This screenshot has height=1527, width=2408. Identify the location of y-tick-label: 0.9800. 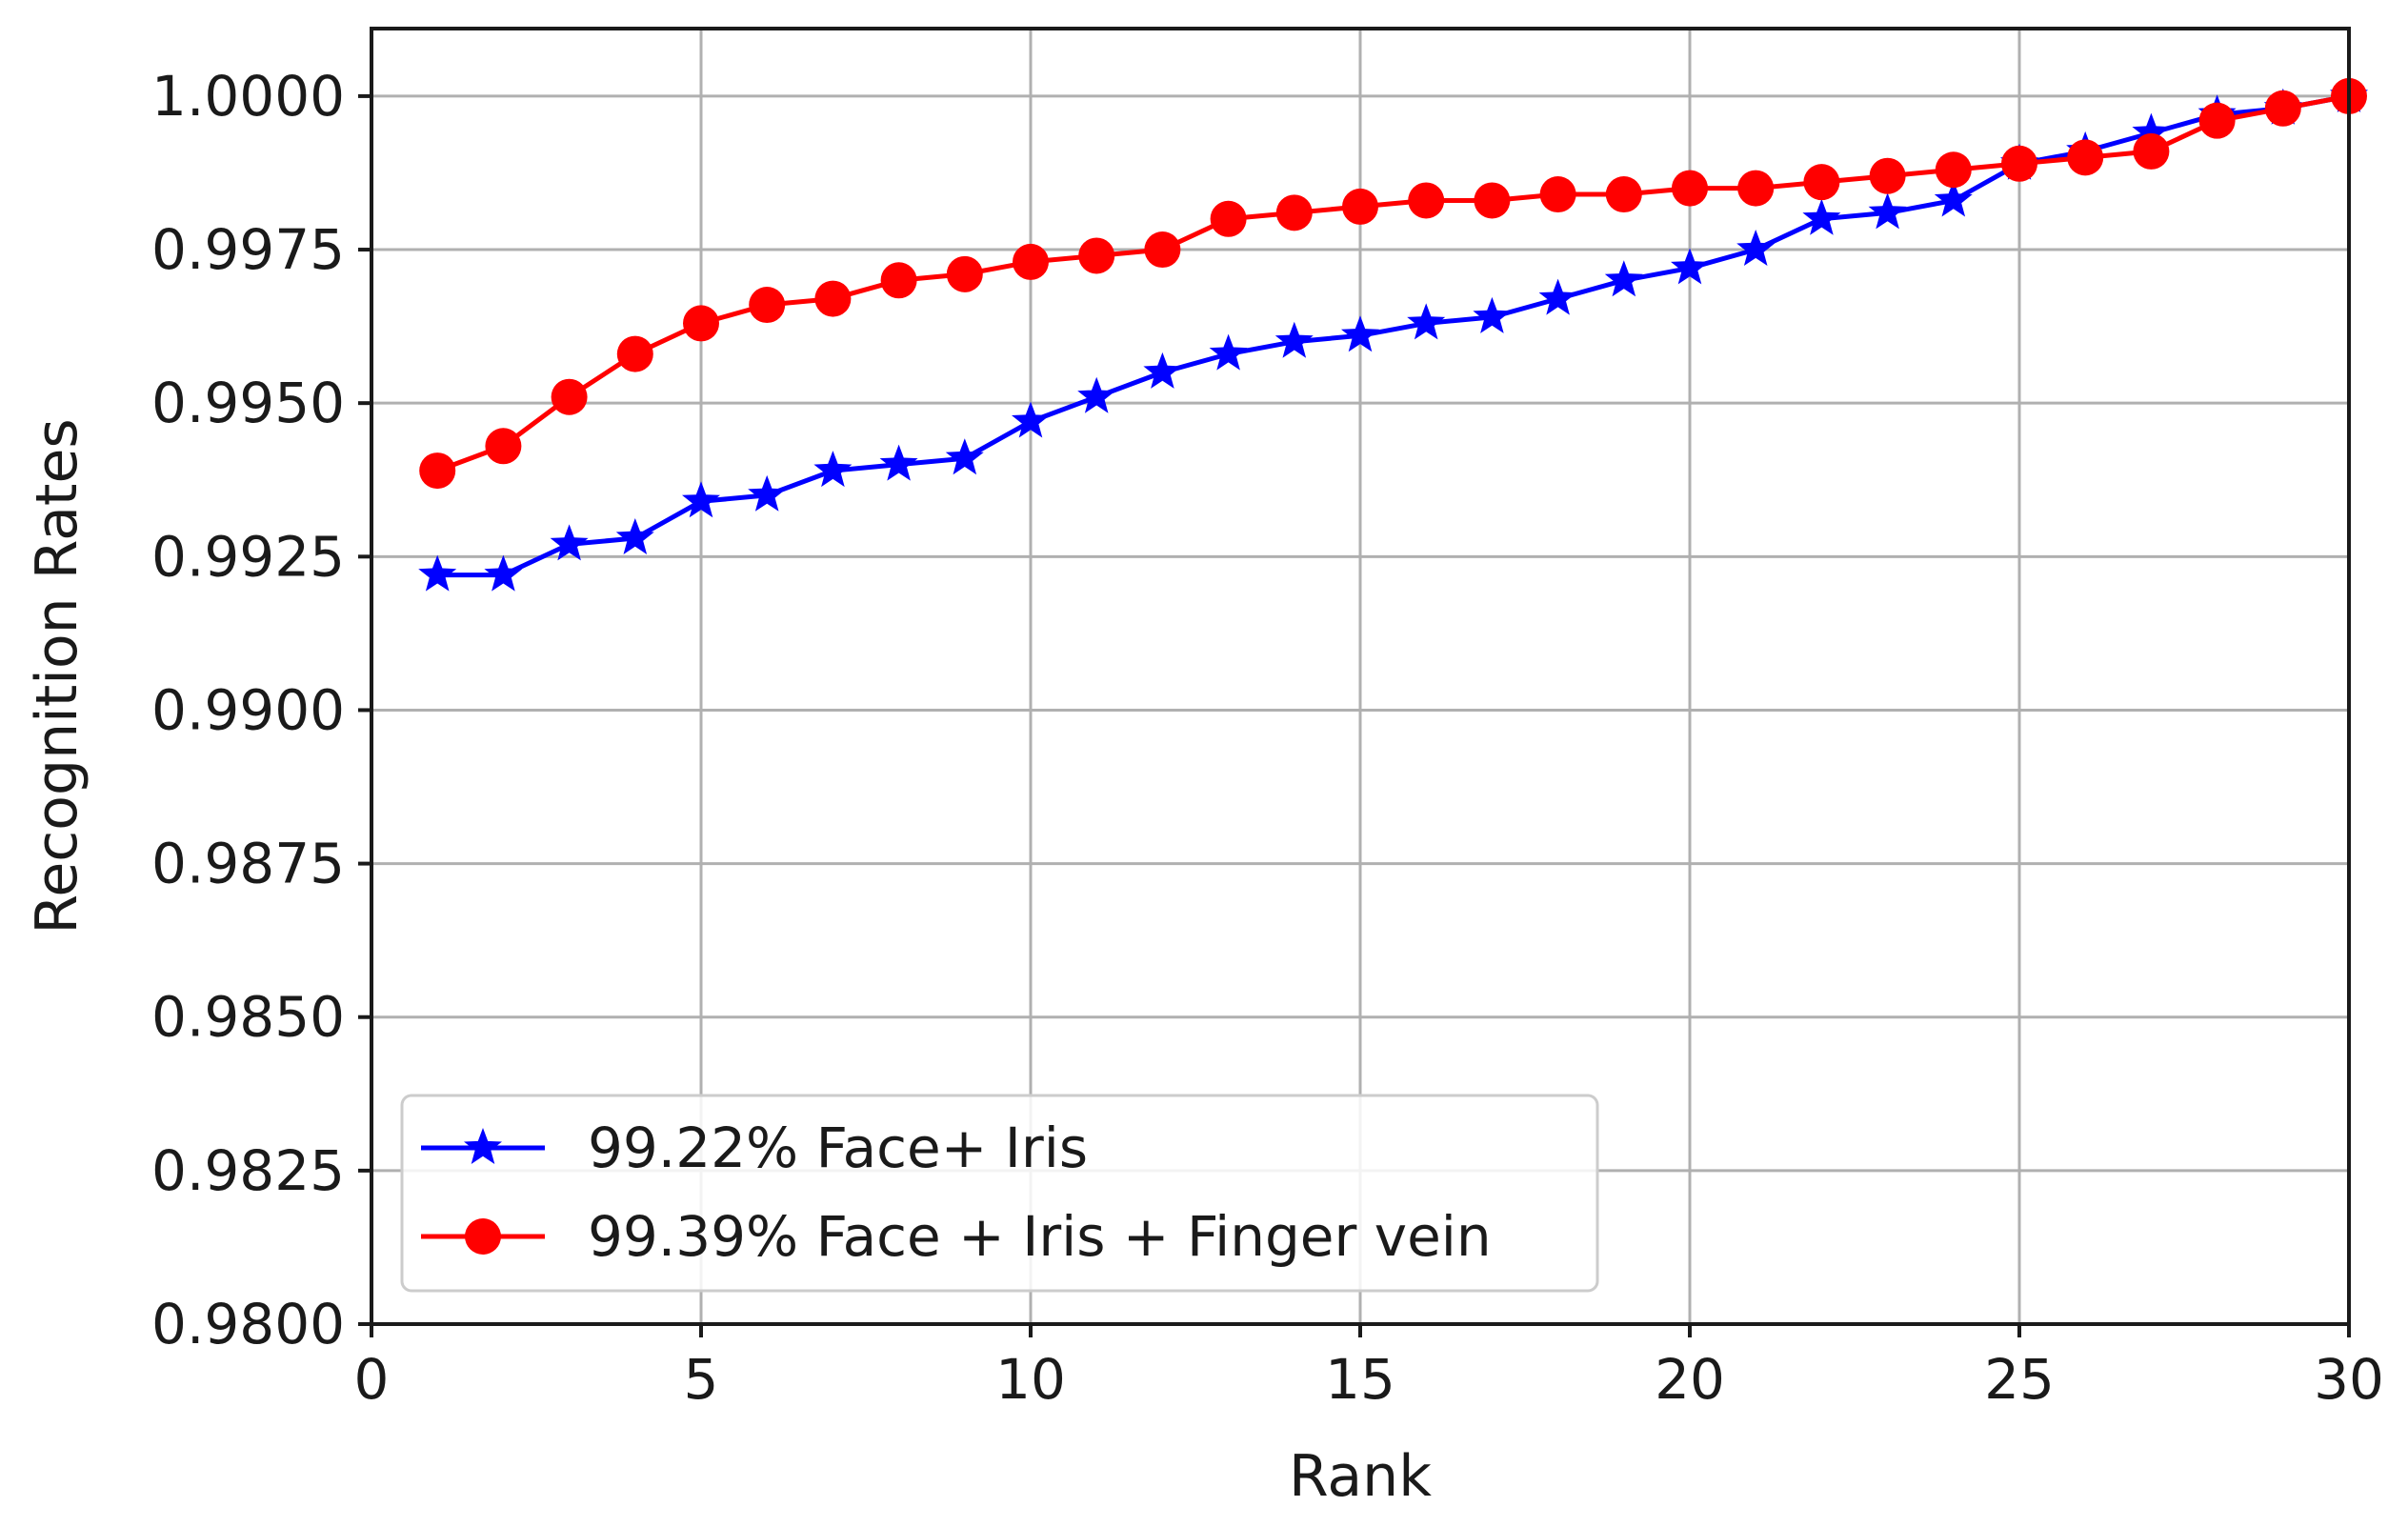
(248, 1324).